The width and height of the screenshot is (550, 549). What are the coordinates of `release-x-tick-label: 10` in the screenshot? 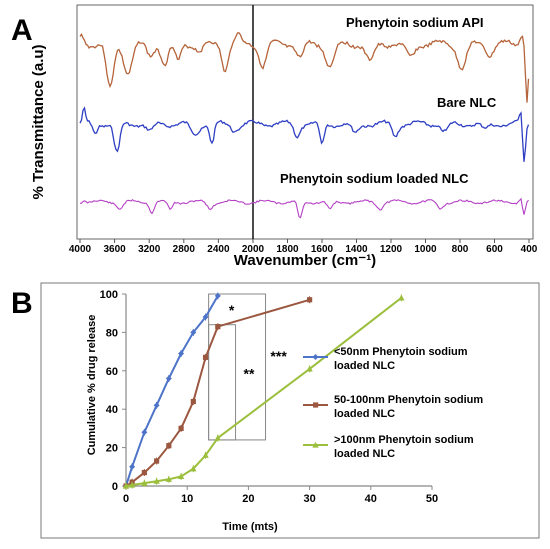 It's located at (187, 499).